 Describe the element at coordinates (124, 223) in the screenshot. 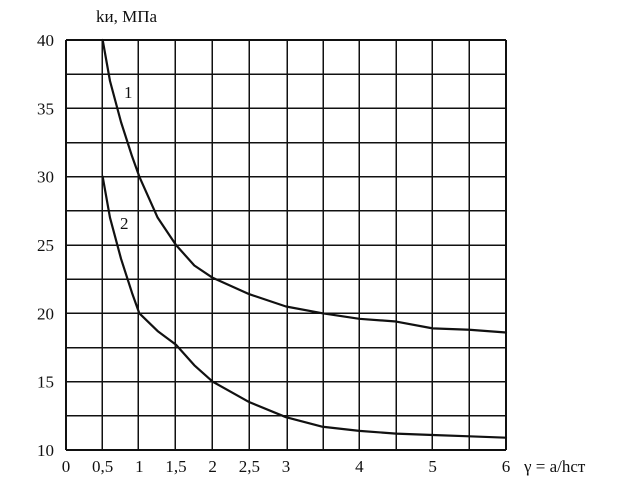

I see `curve-label-2: 2` at that location.